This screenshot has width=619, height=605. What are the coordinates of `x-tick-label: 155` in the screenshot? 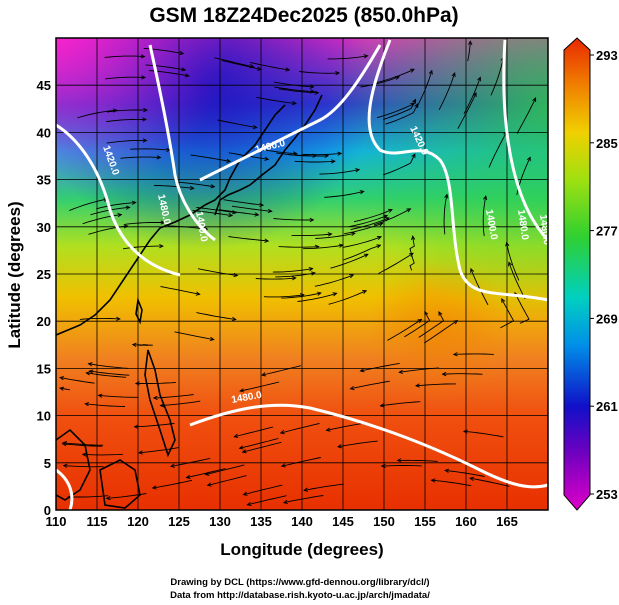 It's located at (425, 521).